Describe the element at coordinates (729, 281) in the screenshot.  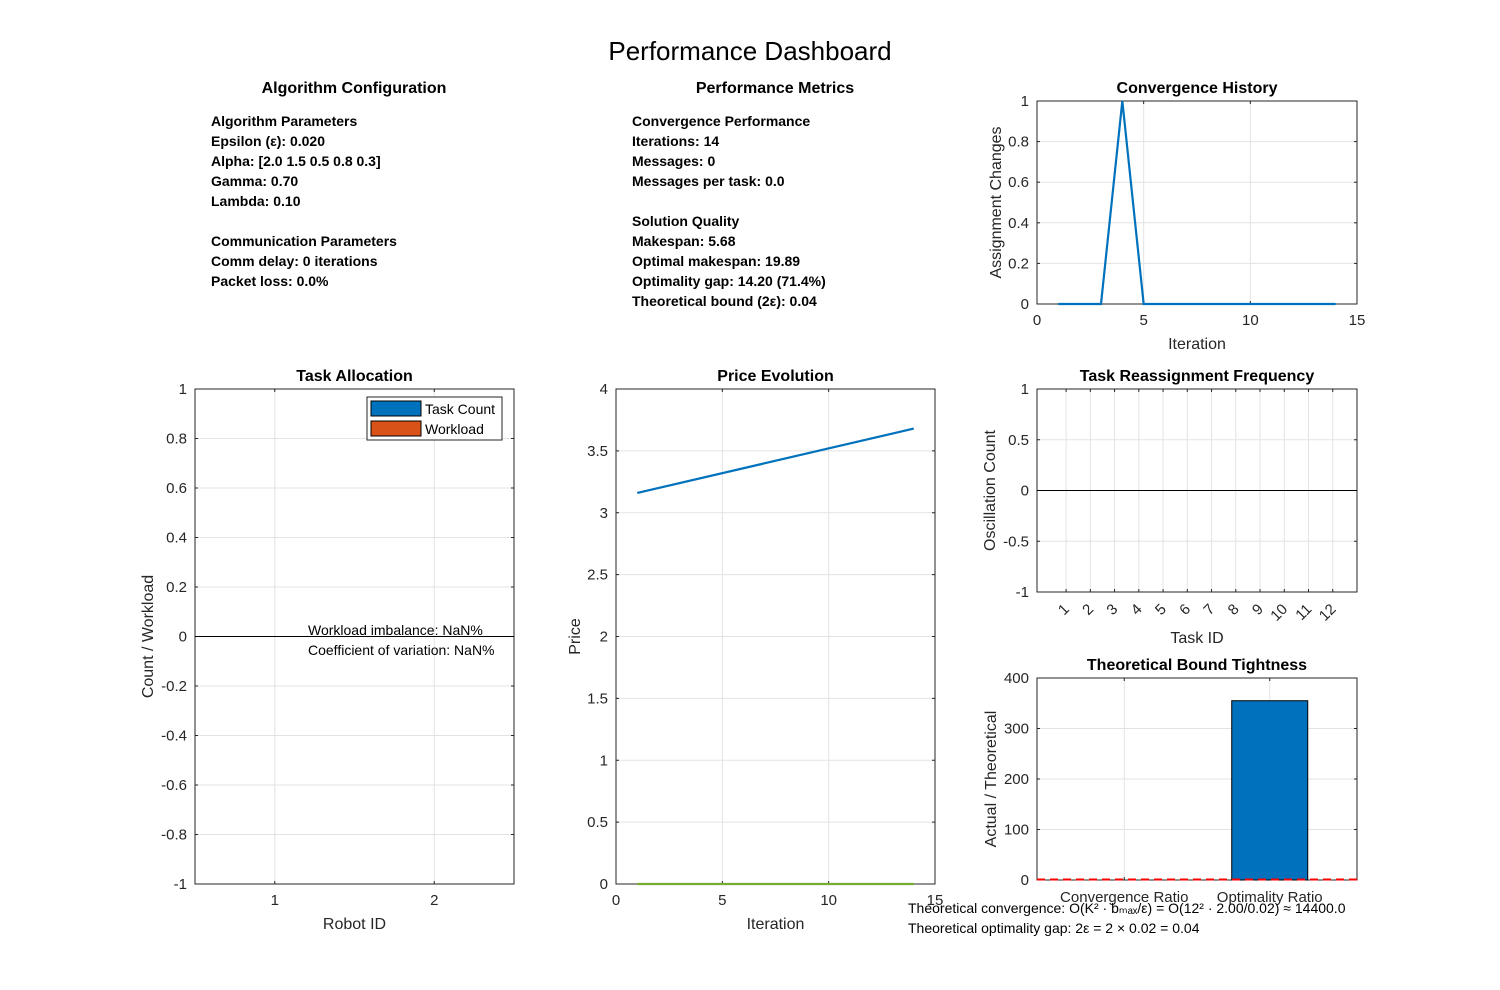
I see `info-line: Optimality gap: 14.20 (71.4%)` at that location.